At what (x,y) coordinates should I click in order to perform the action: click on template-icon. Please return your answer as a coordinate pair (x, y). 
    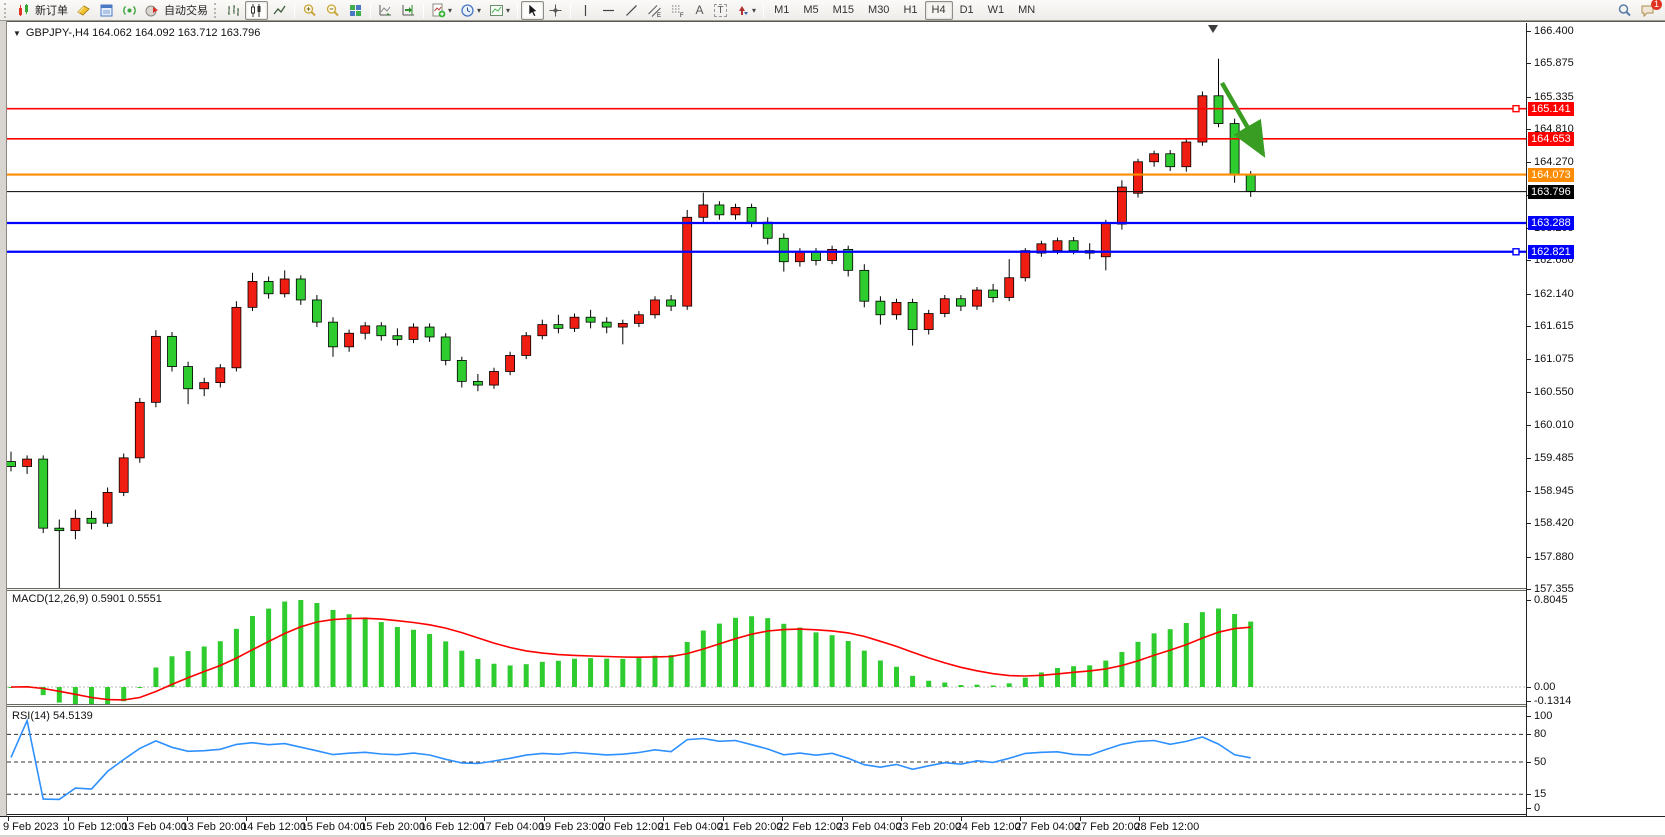
    Looking at the image, I should click on (496, 10).